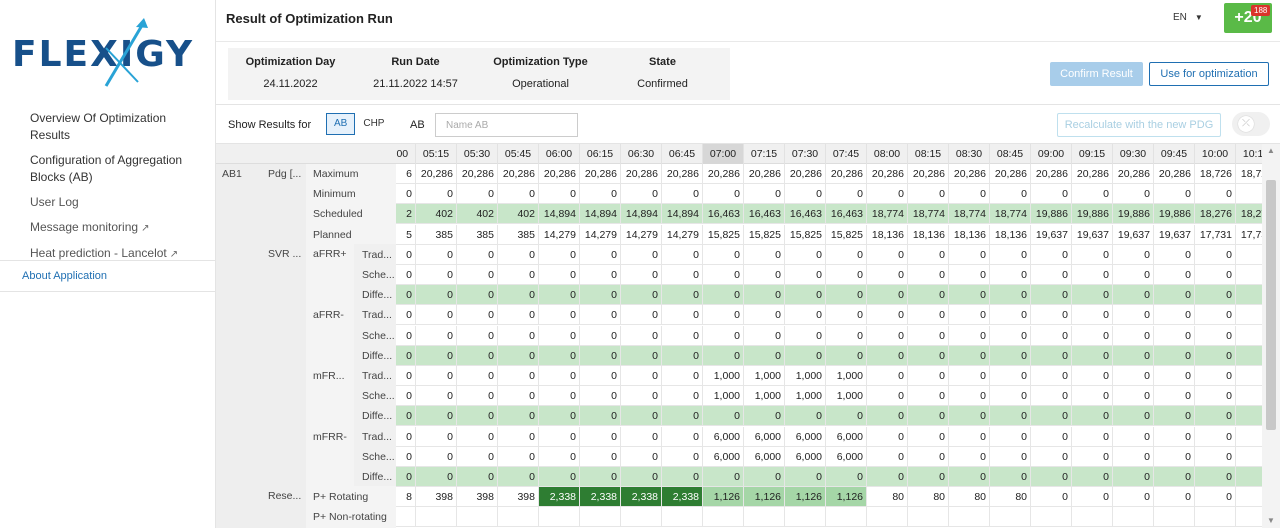 The image size is (1280, 528). Describe the element at coordinates (1092, 154) in the screenshot. I see `time-header: 09:15` at that location.